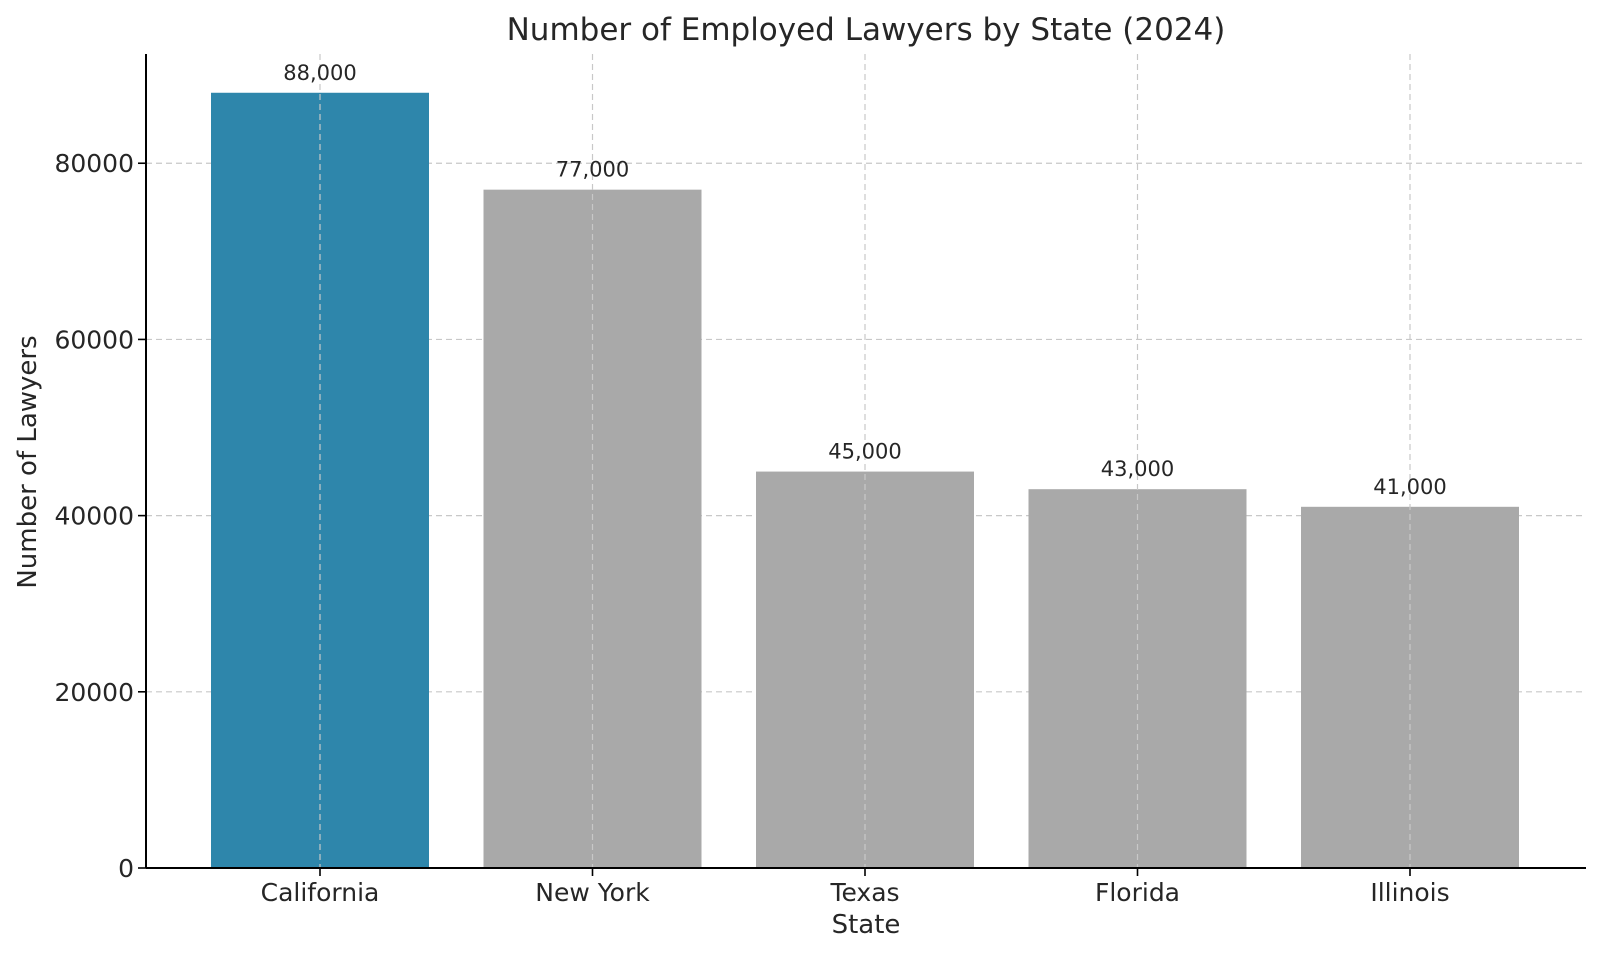 This screenshot has height=958, width=1600. I want to click on y-tick-label: 60000, so click(94, 339).